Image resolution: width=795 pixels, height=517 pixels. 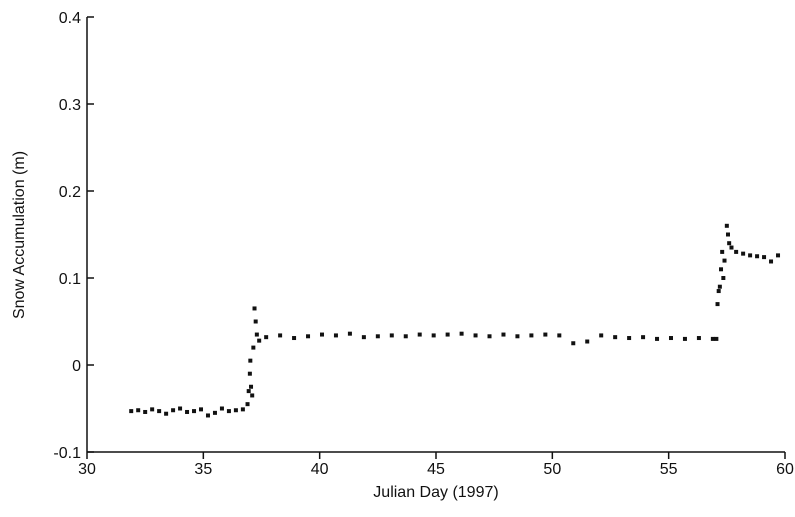 What do you see at coordinates (70, 279) in the screenshot?
I see `y-tick-label: 0.1` at bounding box center [70, 279].